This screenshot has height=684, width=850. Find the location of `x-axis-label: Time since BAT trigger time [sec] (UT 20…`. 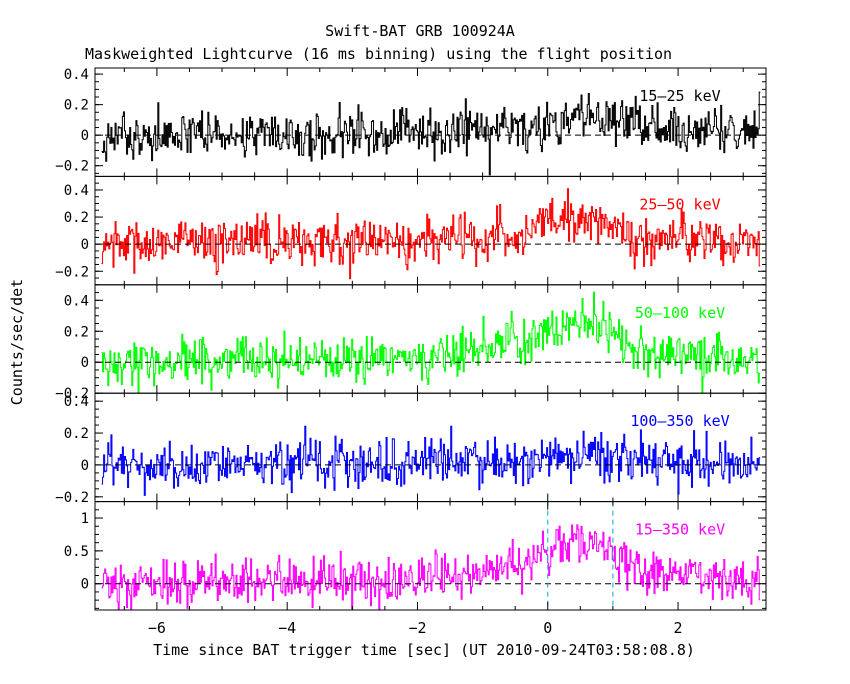

x-axis-label: Time since BAT trigger time [sec] (UT 20… is located at coordinates (424, 650).